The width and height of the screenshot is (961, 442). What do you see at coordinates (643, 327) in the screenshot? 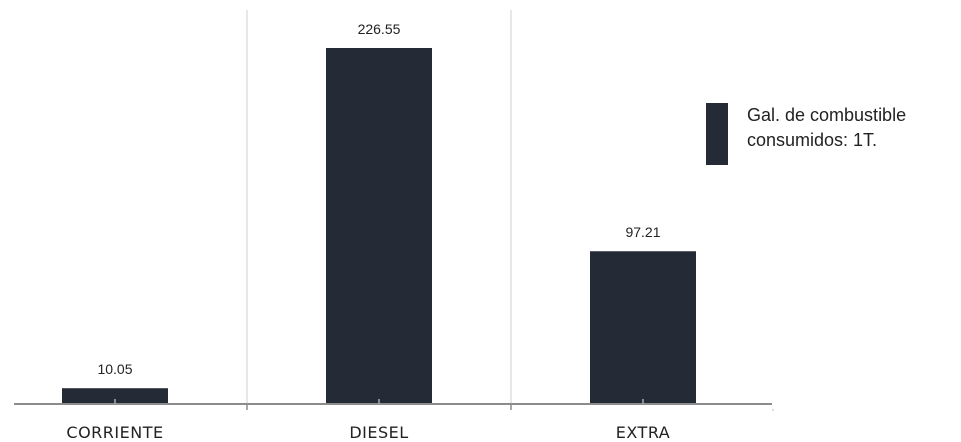
I see `bar-extra` at bounding box center [643, 327].